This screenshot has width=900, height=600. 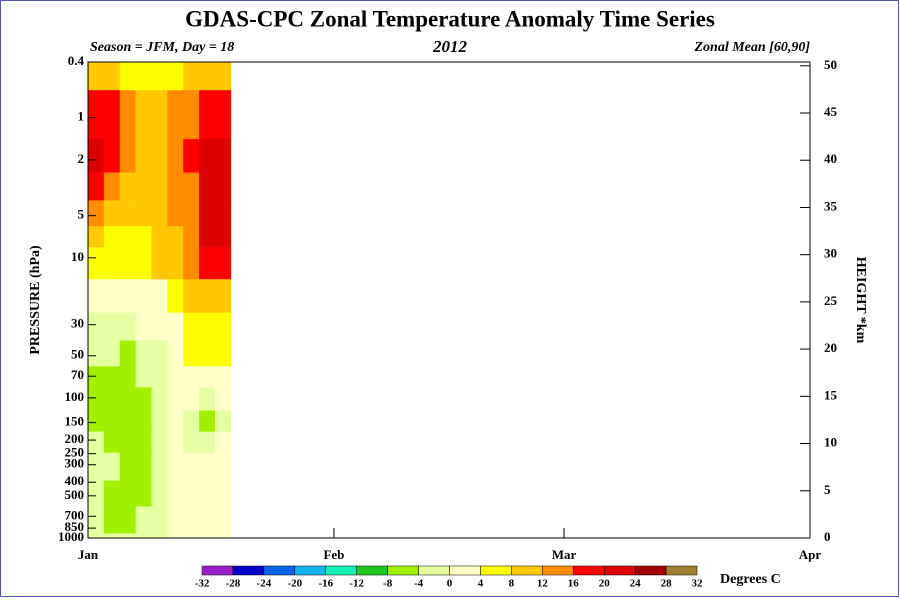 What do you see at coordinates (574, 584) in the screenshot?
I see `colorbar-tick-label: 16` at bounding box center [574, 584].